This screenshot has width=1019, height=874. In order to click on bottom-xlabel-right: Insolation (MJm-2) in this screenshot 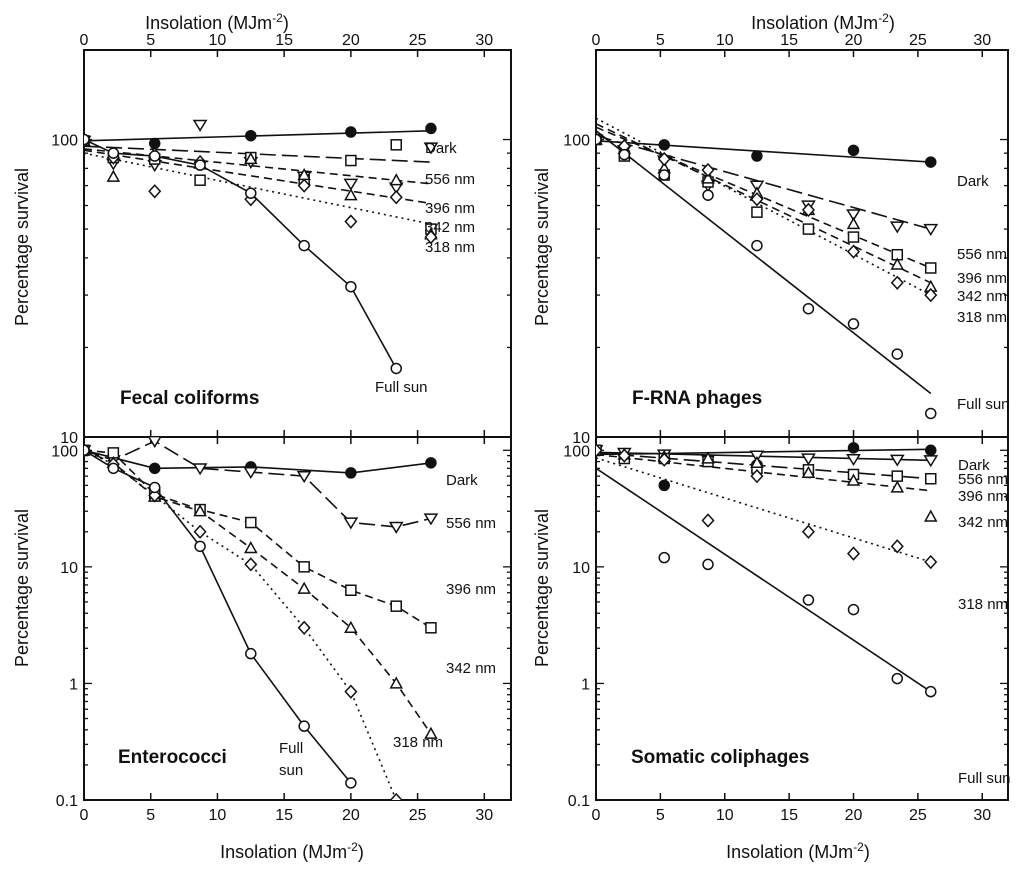, I will do `click(798, 851)`.